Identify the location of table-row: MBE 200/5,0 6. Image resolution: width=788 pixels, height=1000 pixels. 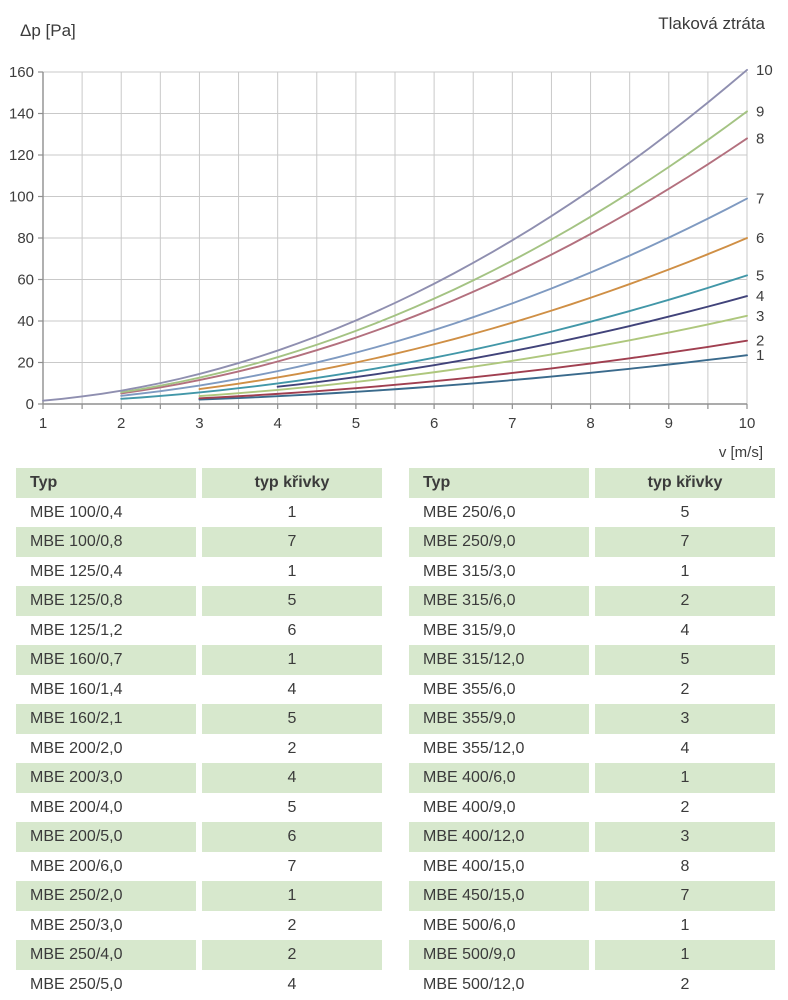
(199, 837).